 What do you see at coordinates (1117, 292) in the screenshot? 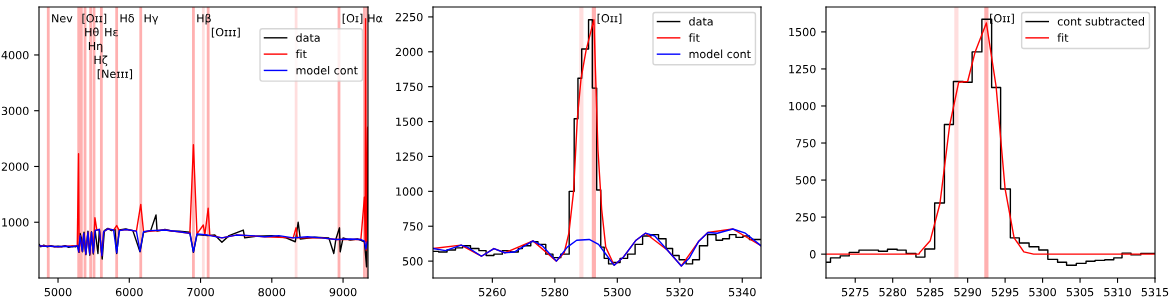
I see `x-tick-label: 5310` at bounding box center [1117, 292].